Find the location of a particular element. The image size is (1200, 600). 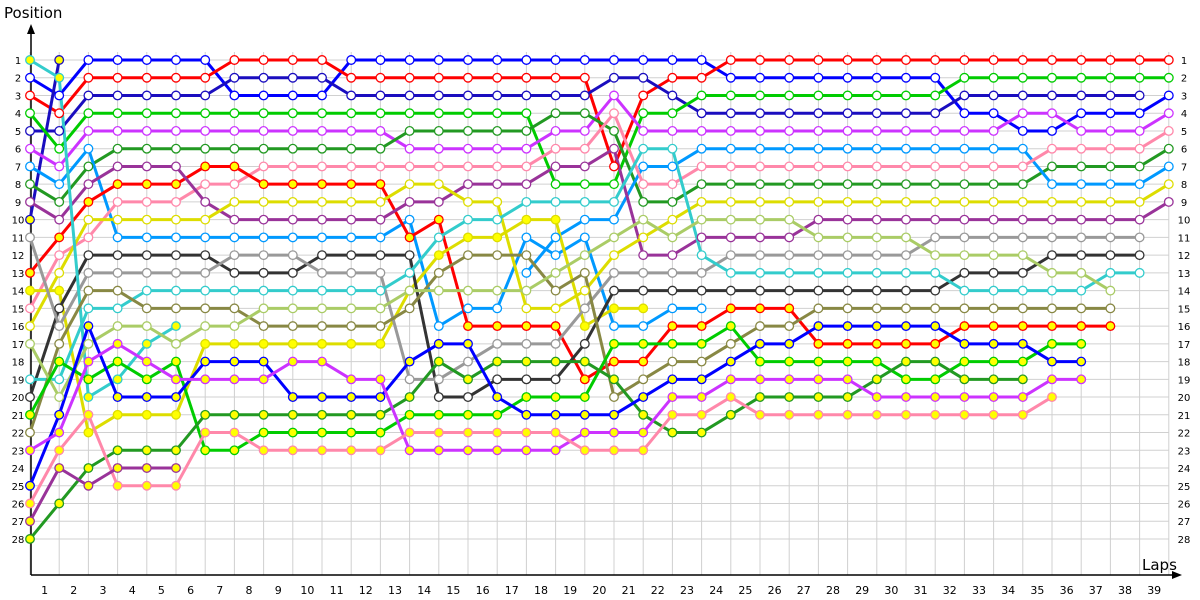

y-tick-label-left: 6 is located at coordinates (18, 150).